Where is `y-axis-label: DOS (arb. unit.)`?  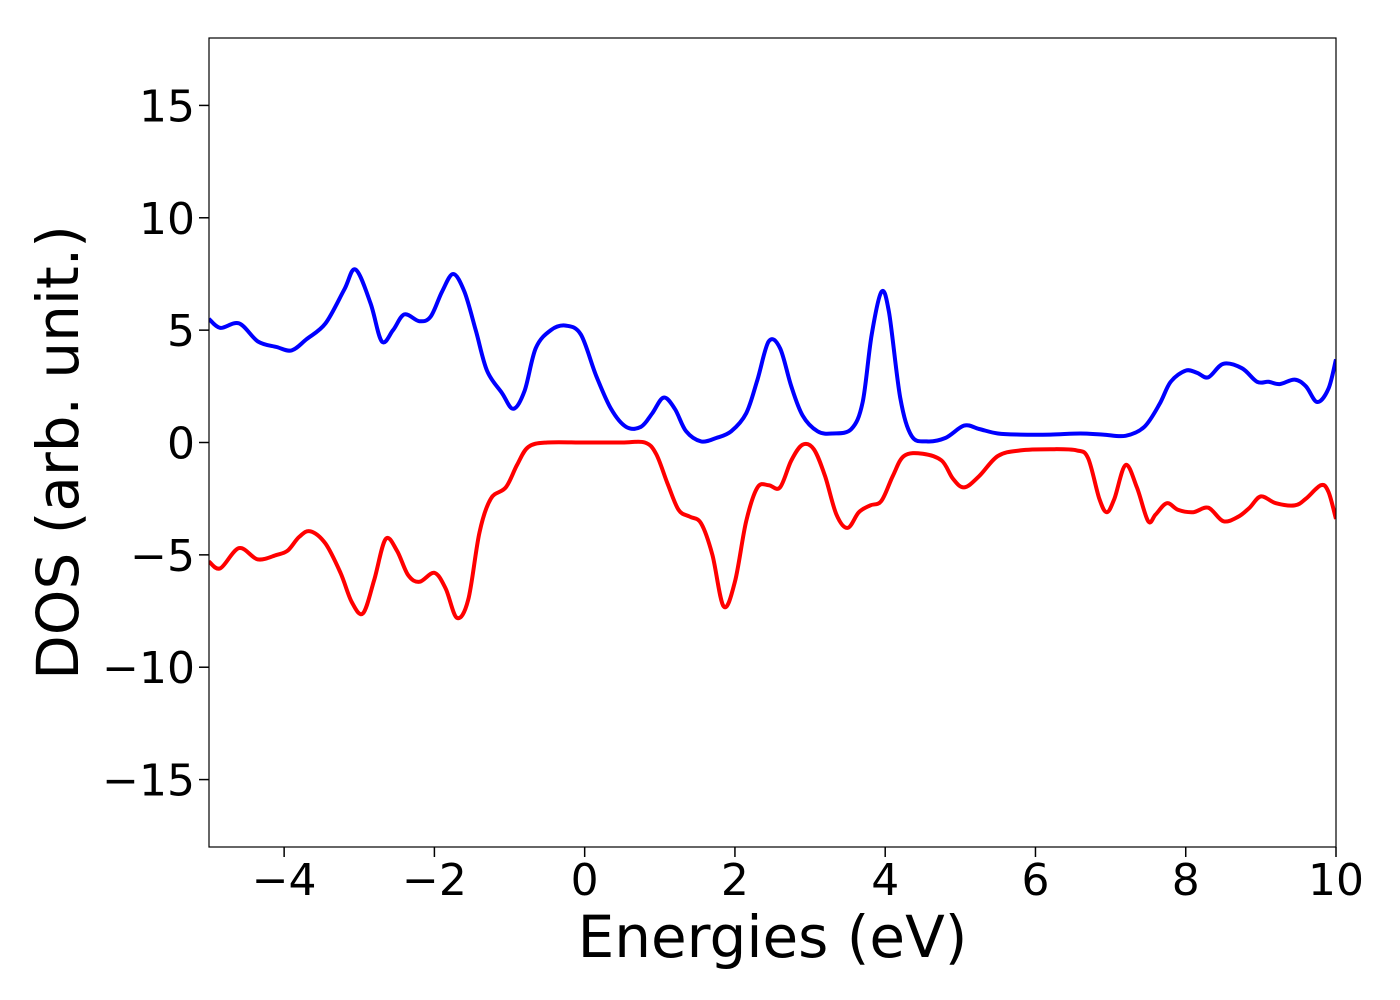
y-axis-label: DOS (arb. unit.) is located at coordinates (58, 452).